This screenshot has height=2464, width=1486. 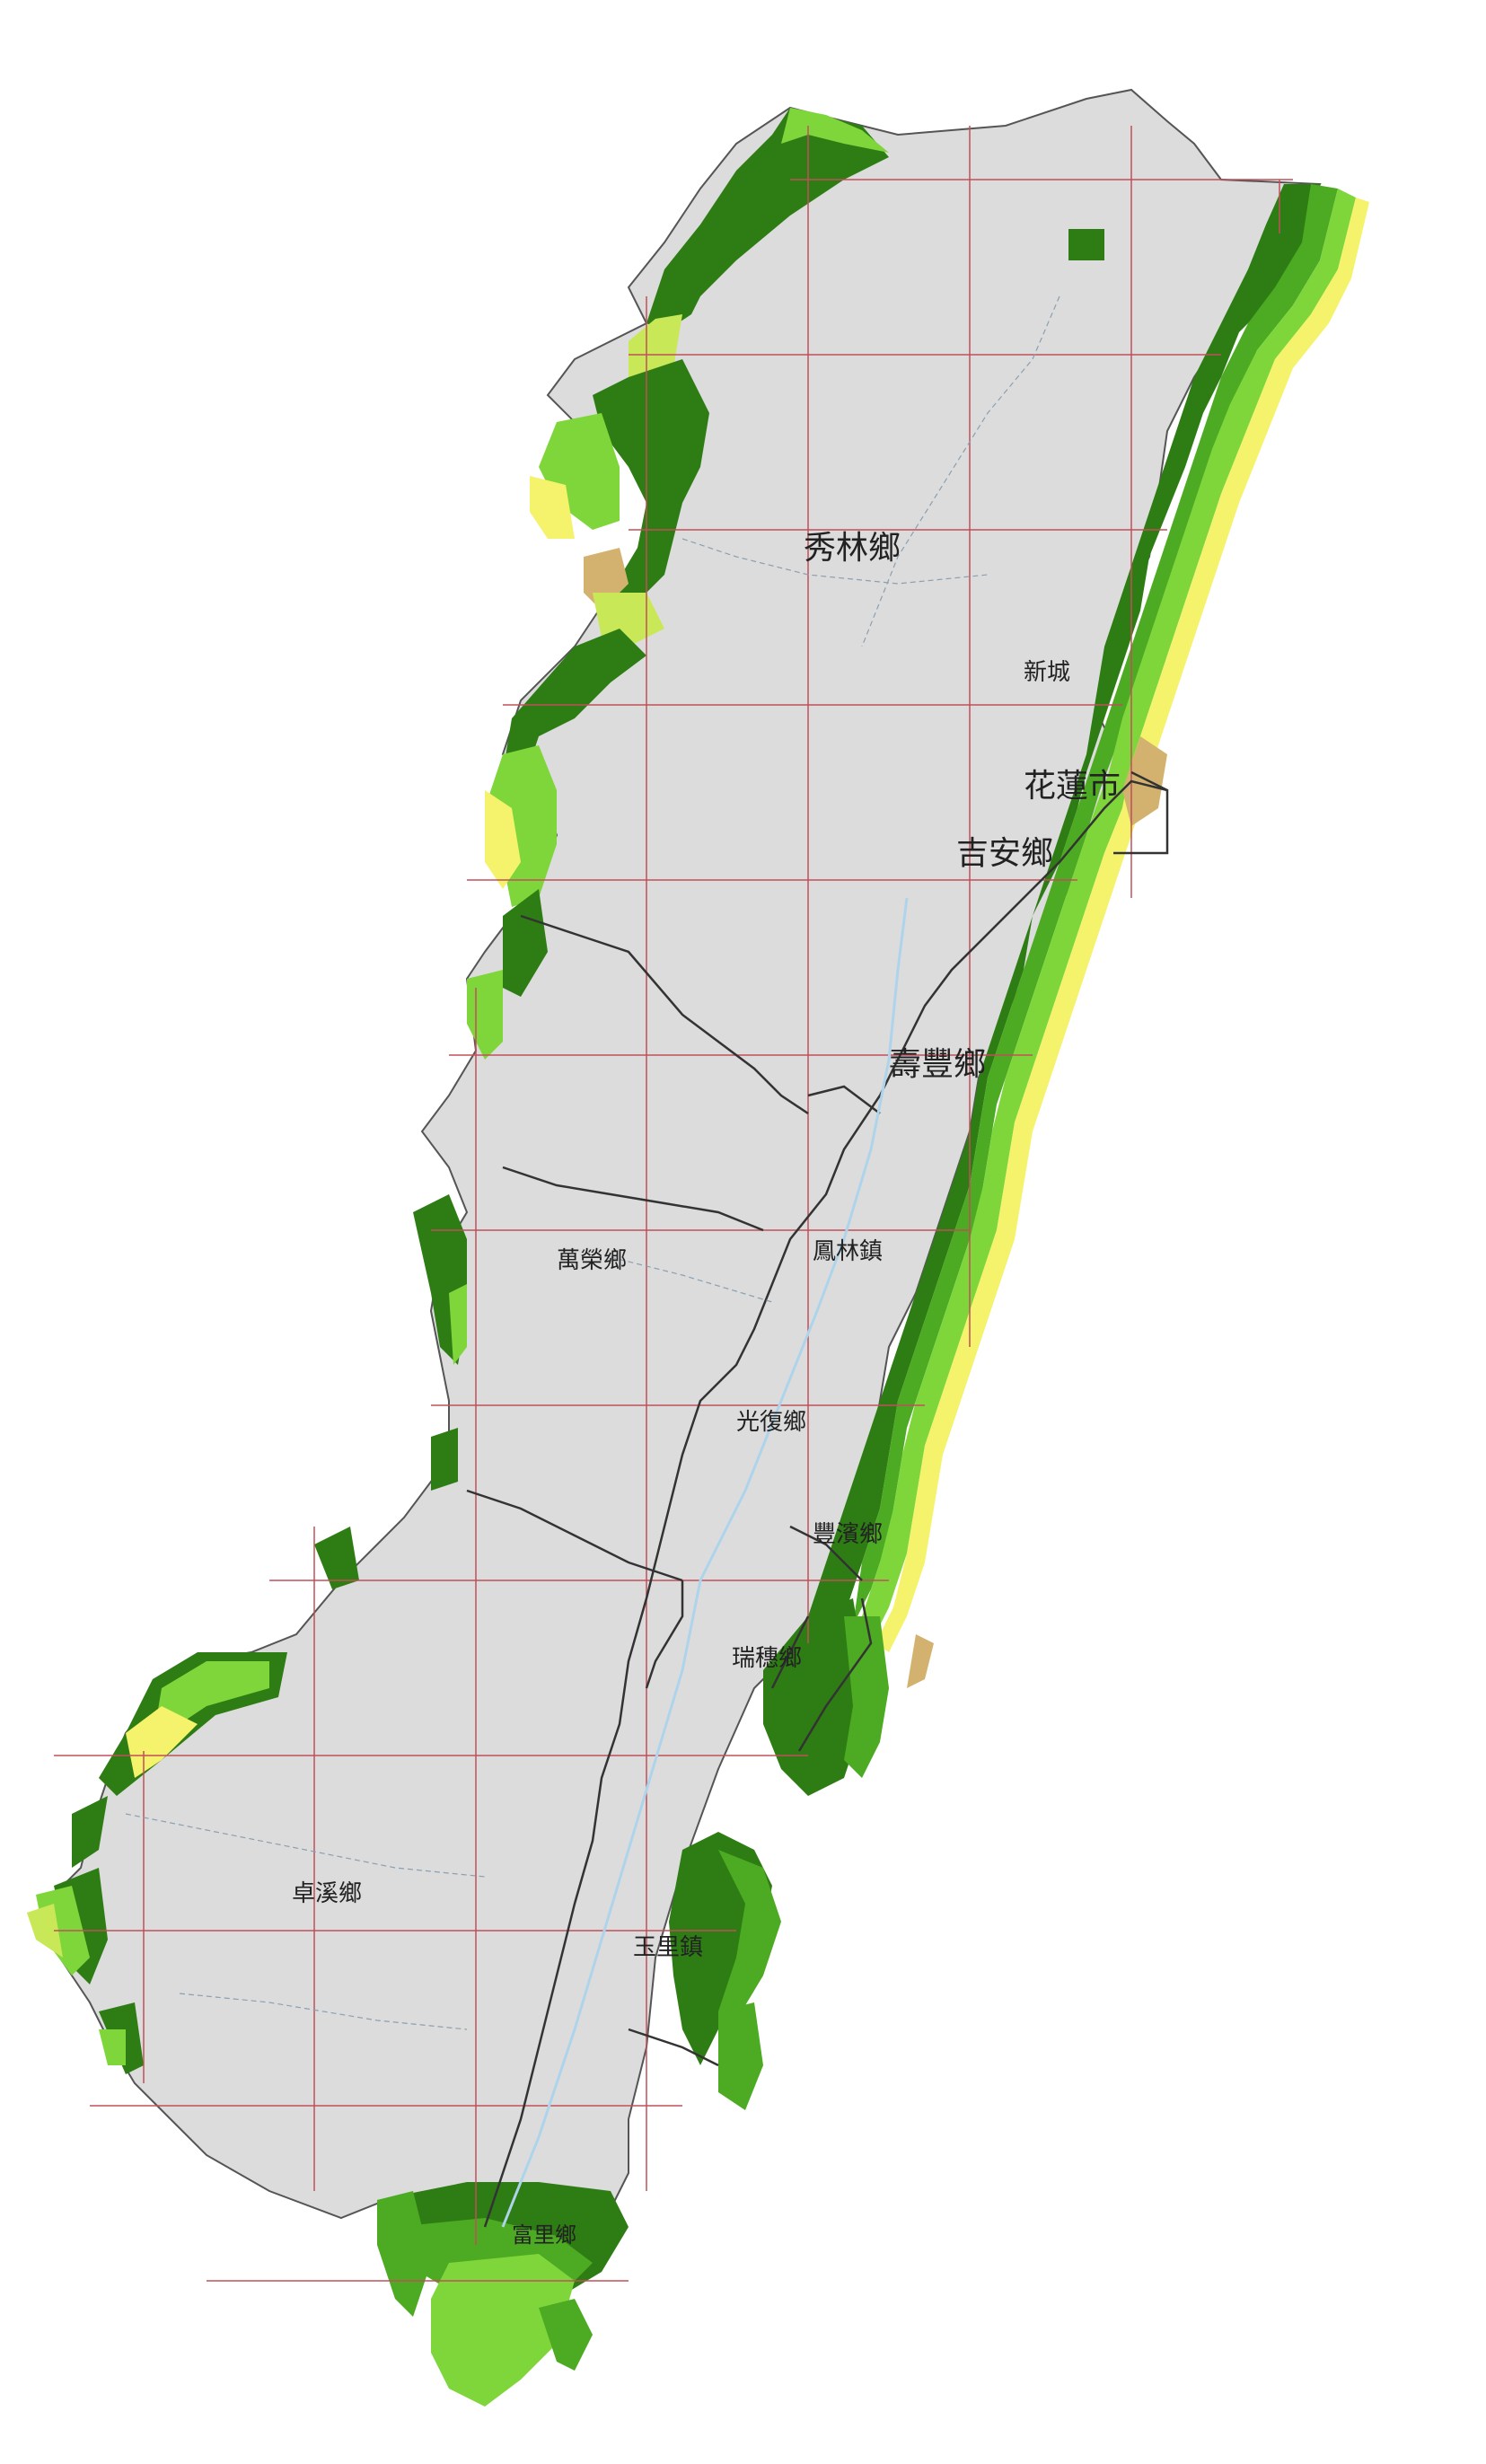 I want to click on river, so click(x=705, y=1562).